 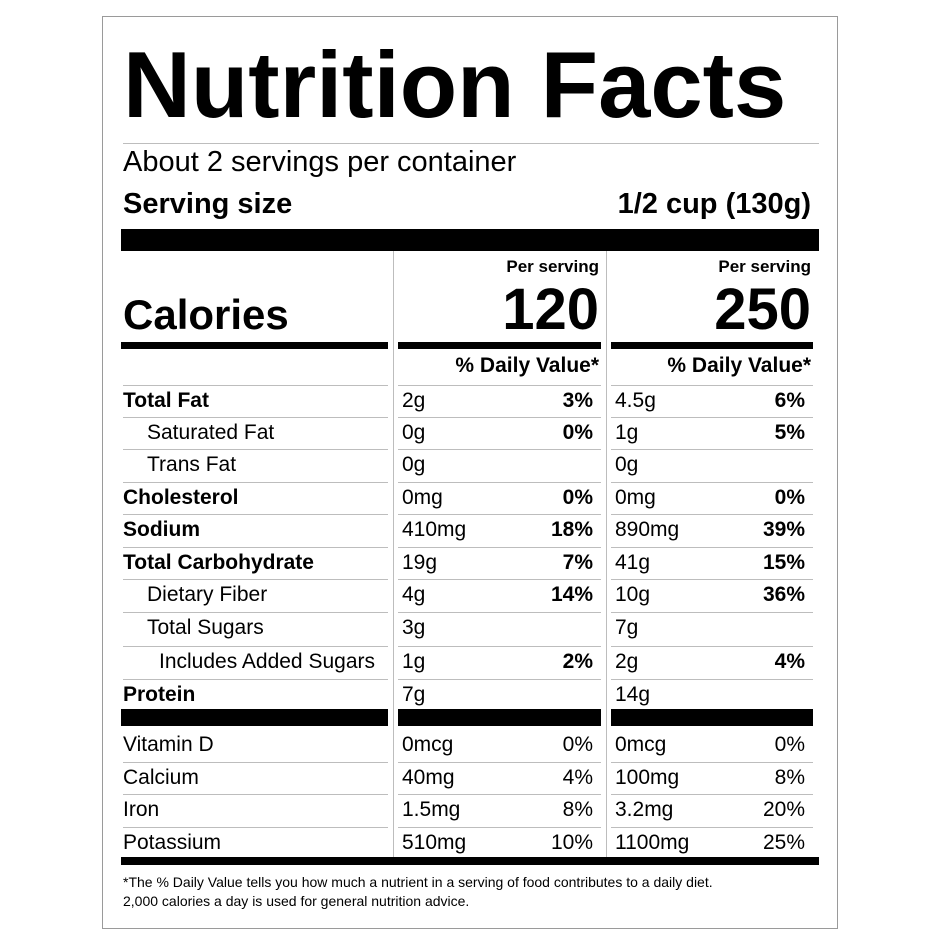 I want to click on thick-divider-top, so click(x=470, y=240).